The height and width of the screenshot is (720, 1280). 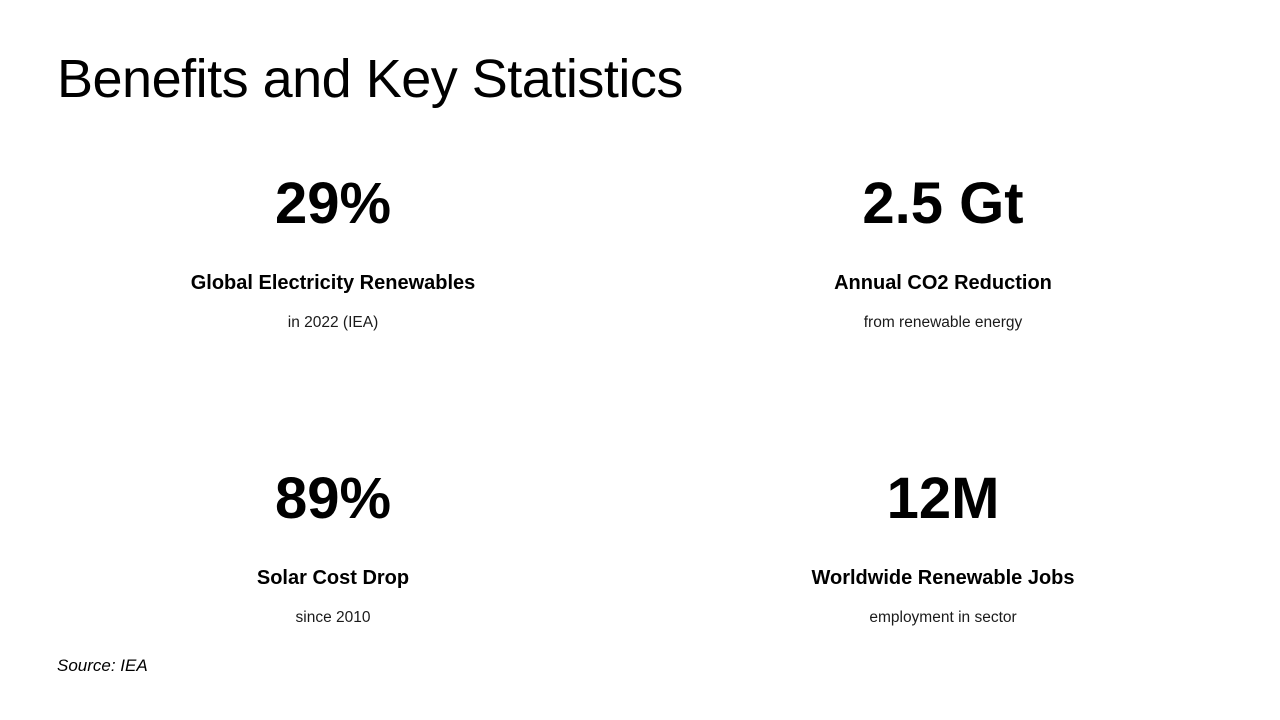 What do you see at coordinates (333, 498) in the screenshot?
I see `stat-value: 89%` at bounding box center [333, 498].